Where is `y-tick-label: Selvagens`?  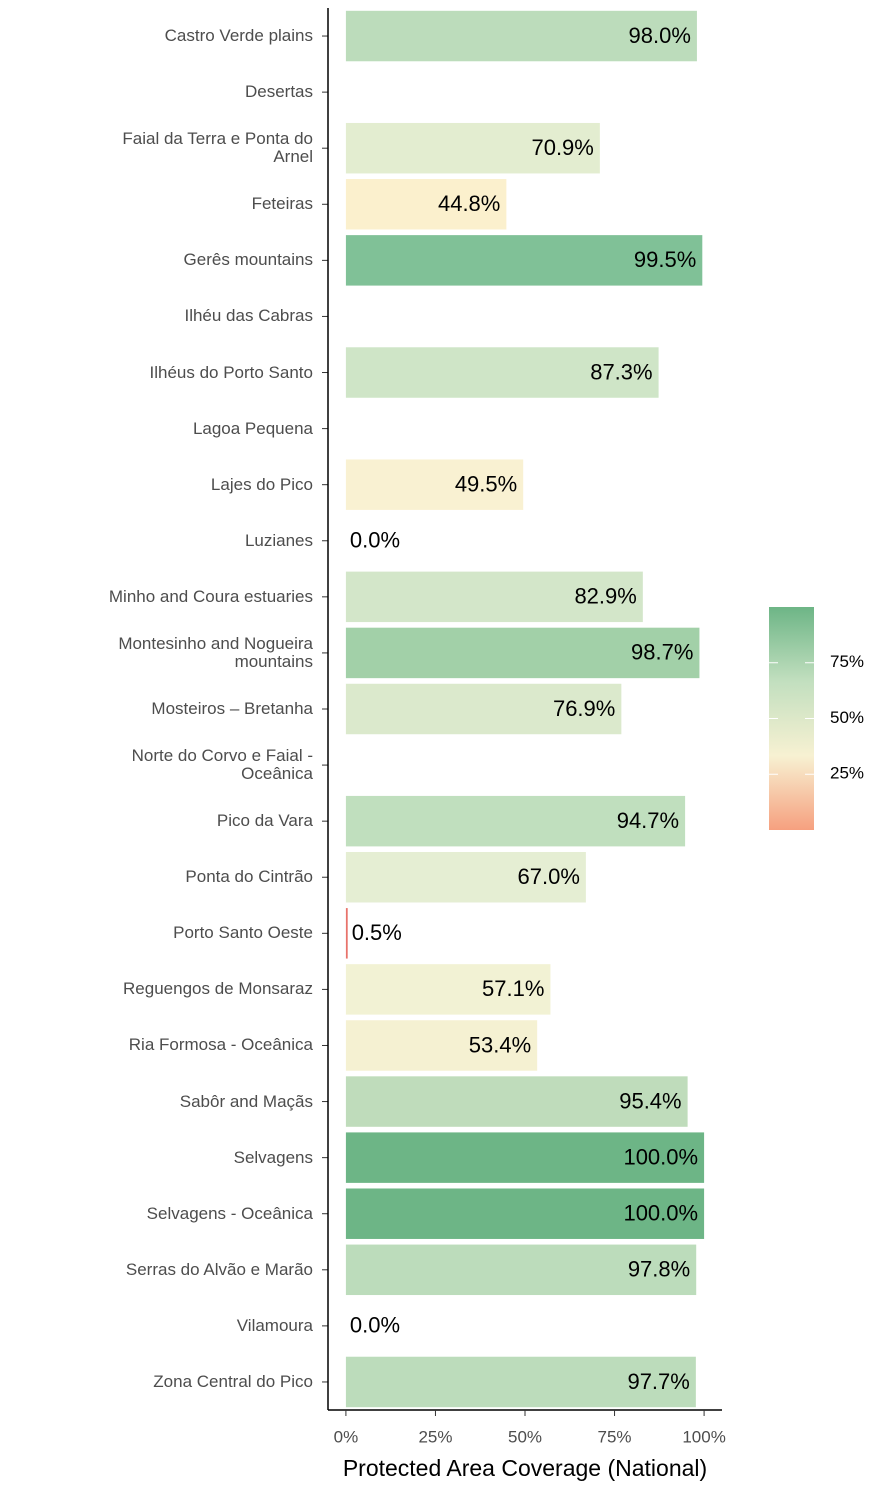
y-tick-label: Selvagens is located at coordinates (273, 1157).